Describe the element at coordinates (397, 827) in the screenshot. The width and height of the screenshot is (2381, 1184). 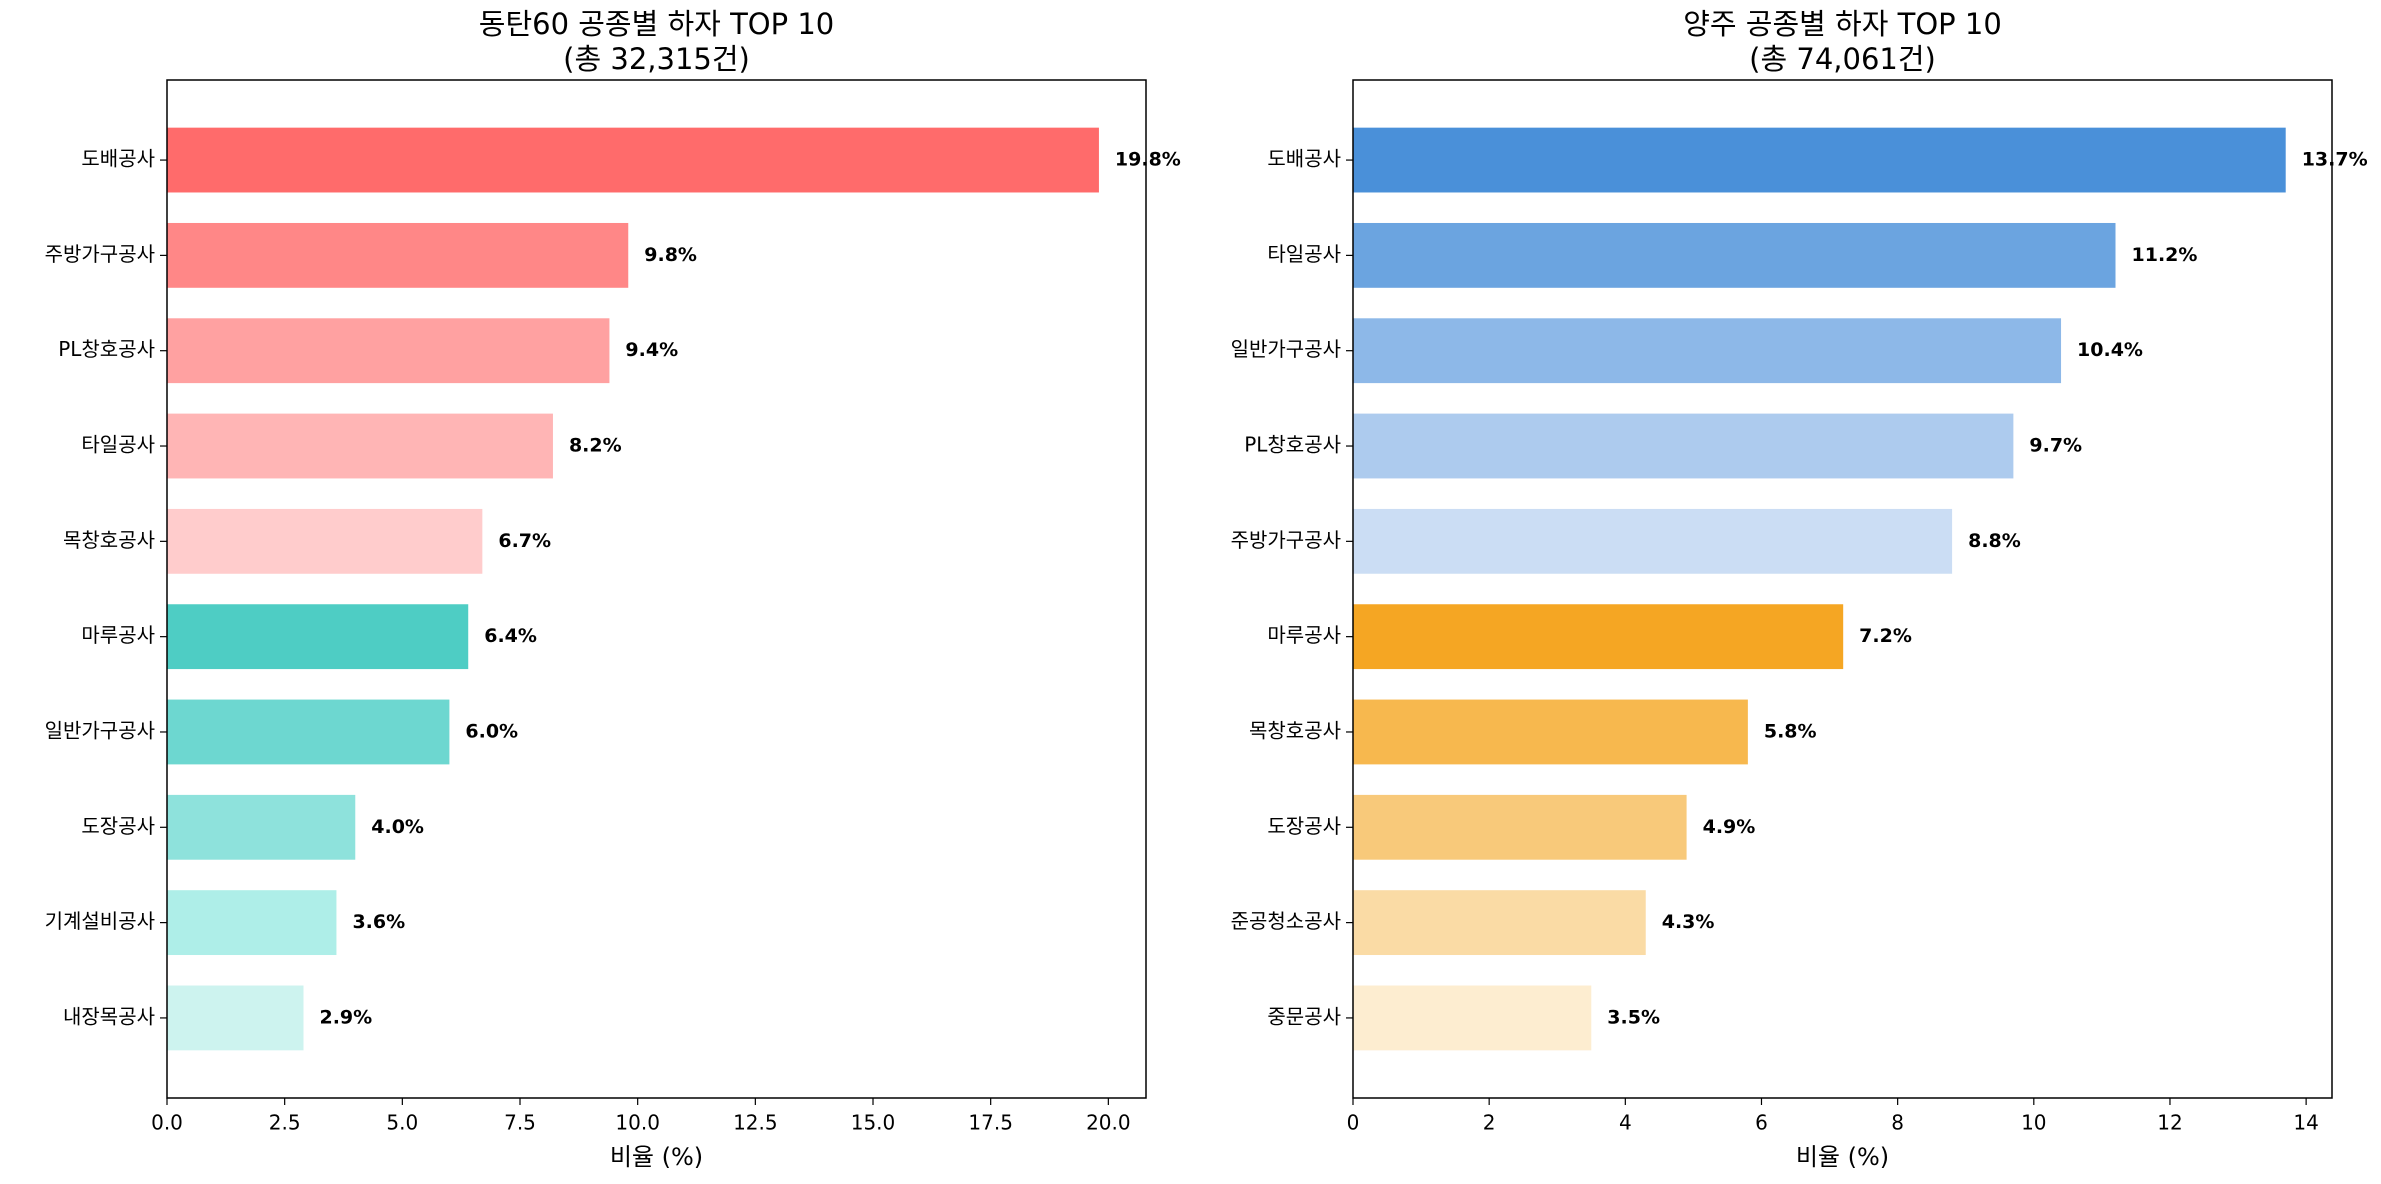
I see `value-label: 4.0%` at that location.